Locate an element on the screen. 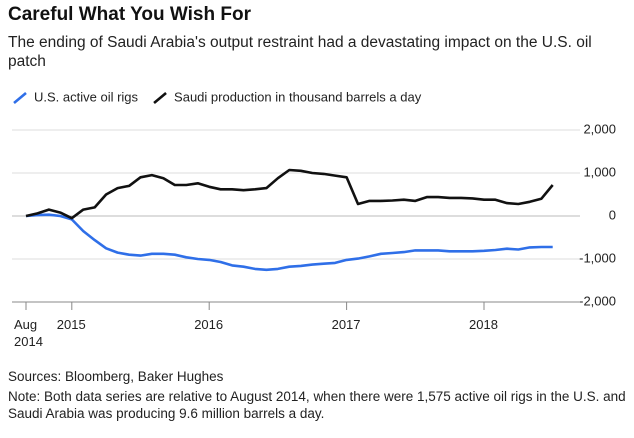 Image resolution: width=634 pixels, height=438 pixels. x-tick-label: 2018 is located at coordinates (483, 324).